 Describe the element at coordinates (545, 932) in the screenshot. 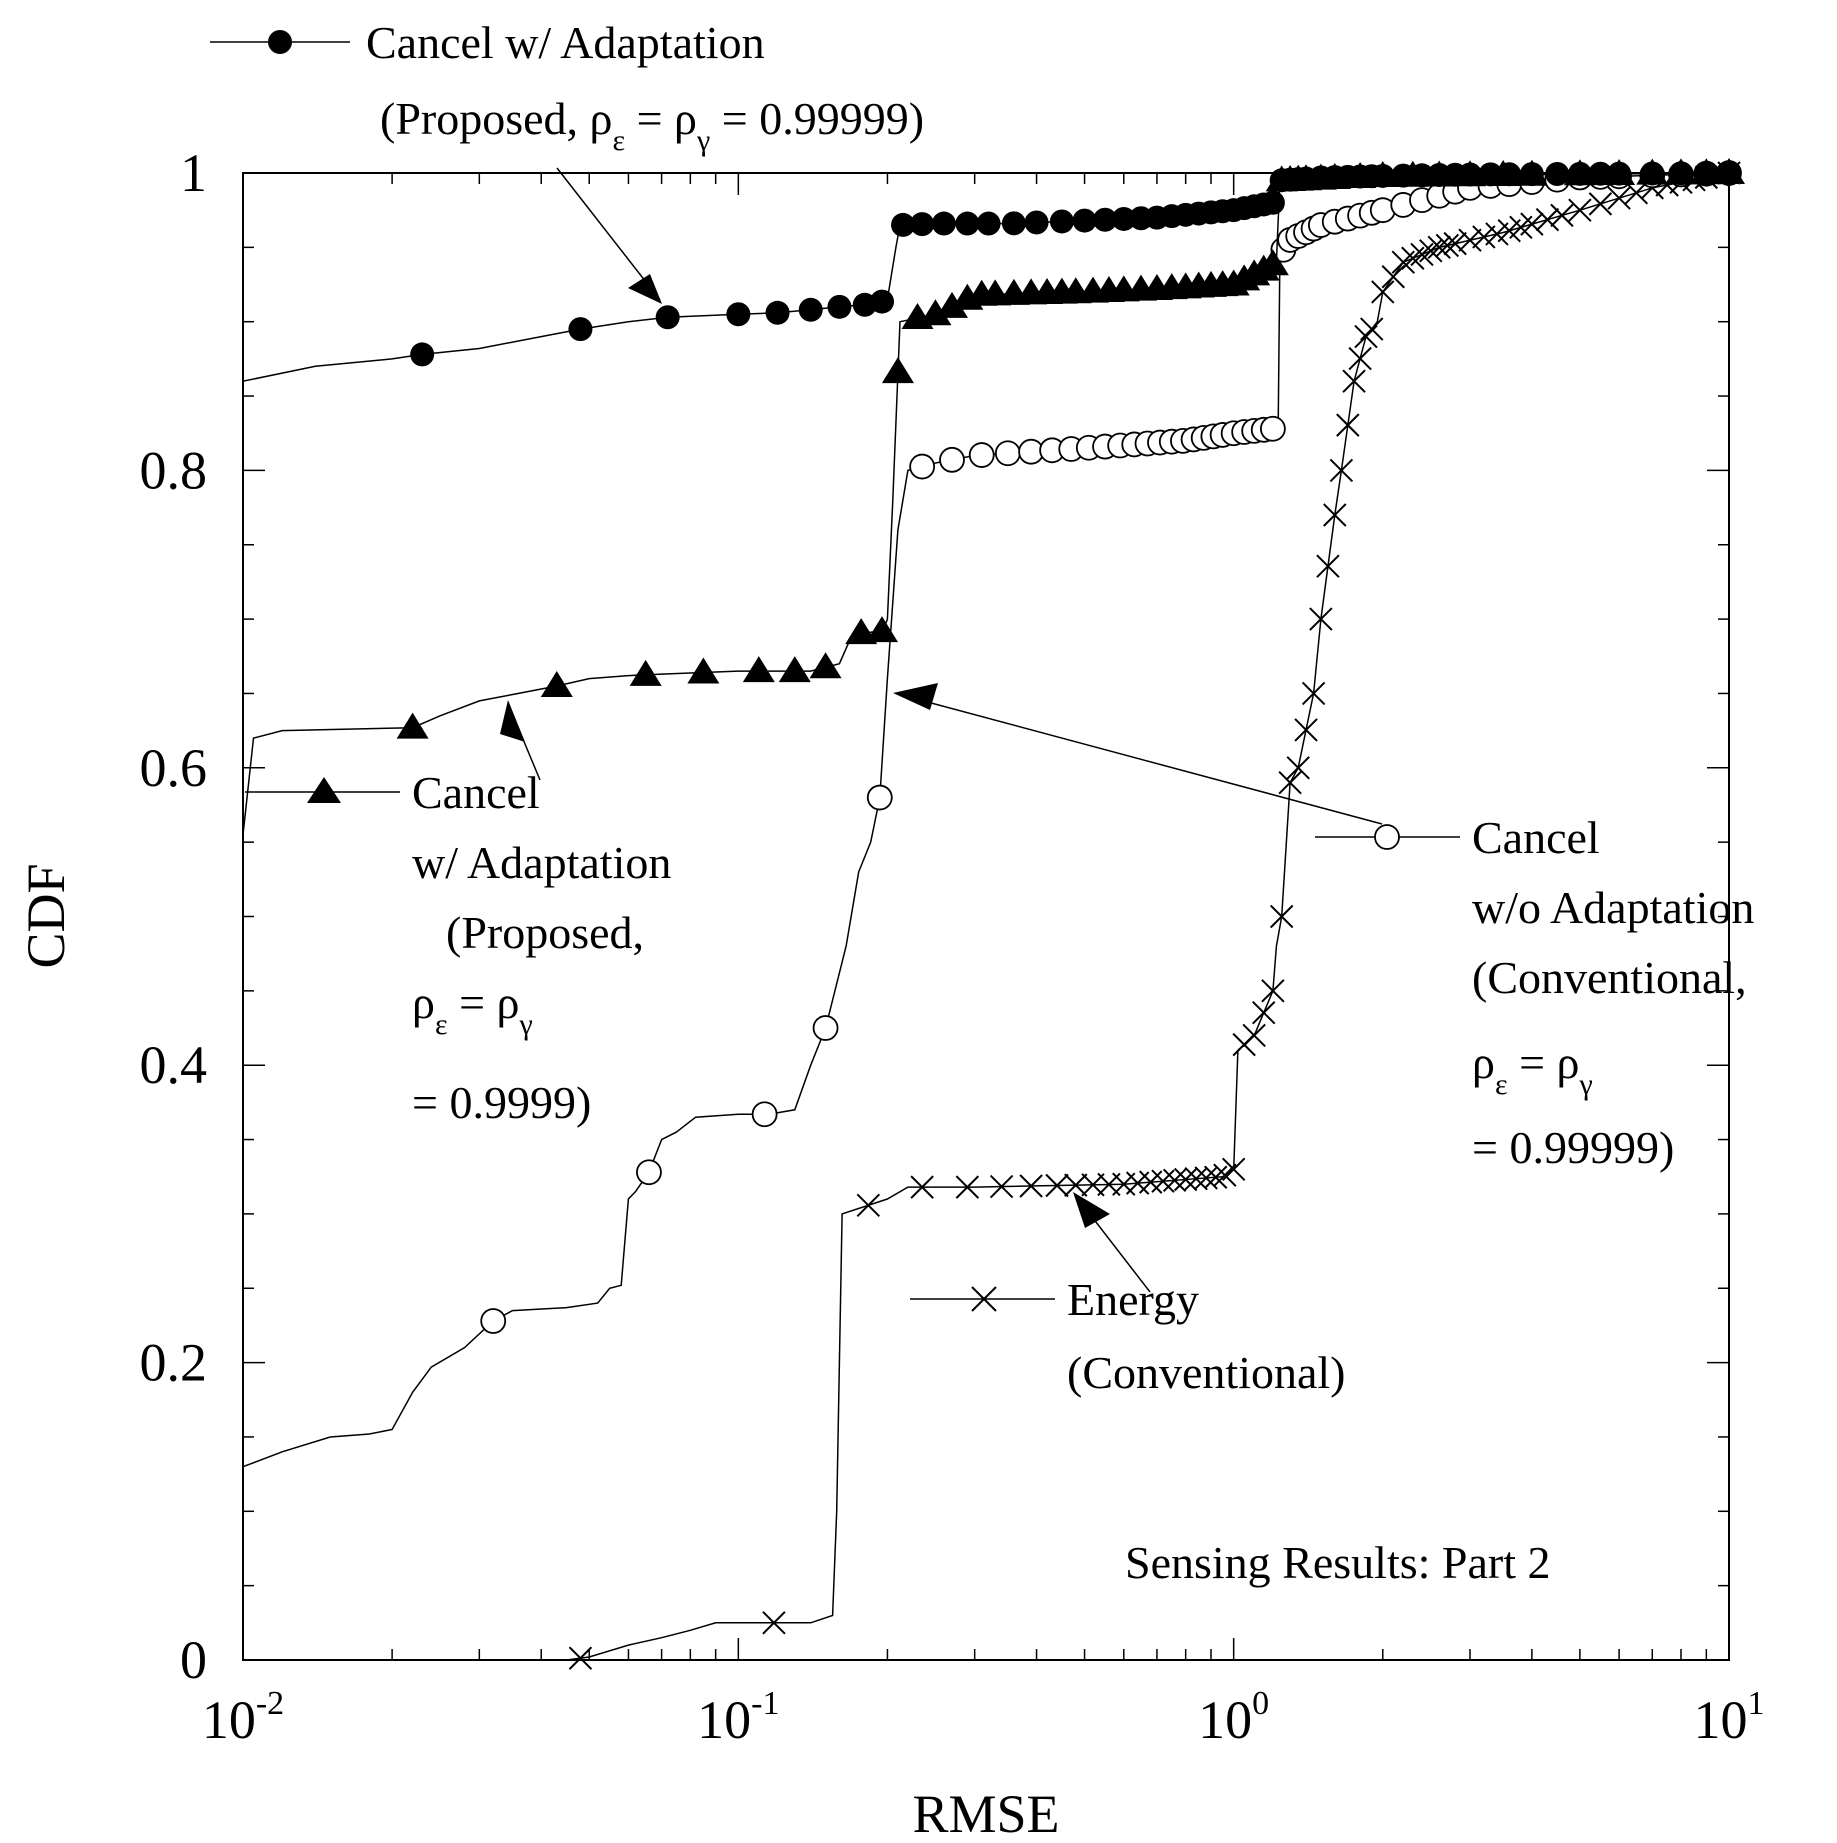

I see `legend-series-2-line3: (Proposed,` at that location.